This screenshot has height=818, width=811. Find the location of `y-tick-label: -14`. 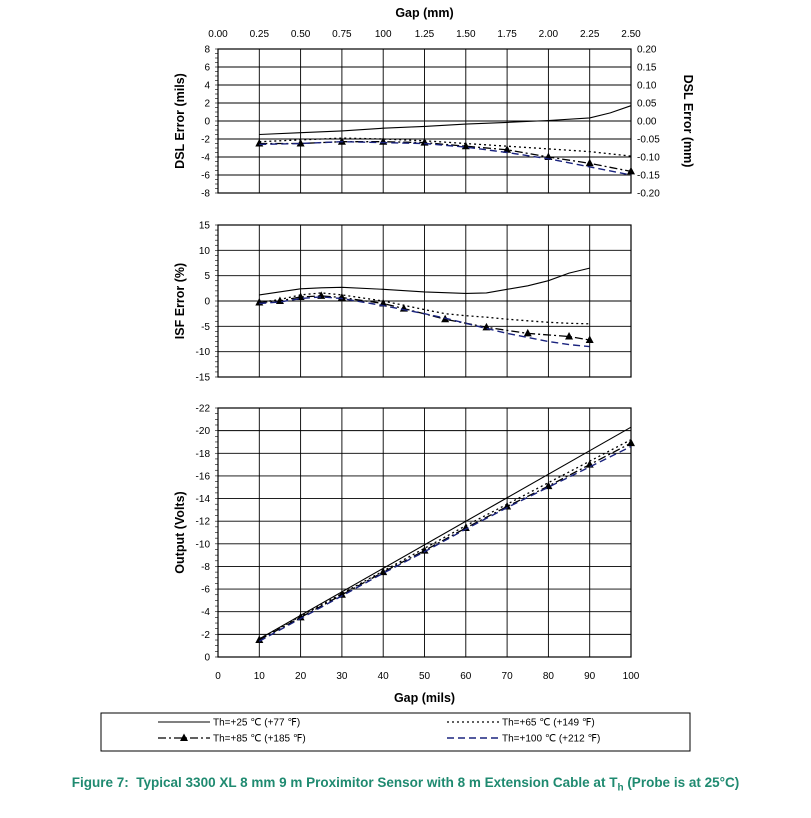

y-tick-label: -14 is located at coordinates (203, 499).